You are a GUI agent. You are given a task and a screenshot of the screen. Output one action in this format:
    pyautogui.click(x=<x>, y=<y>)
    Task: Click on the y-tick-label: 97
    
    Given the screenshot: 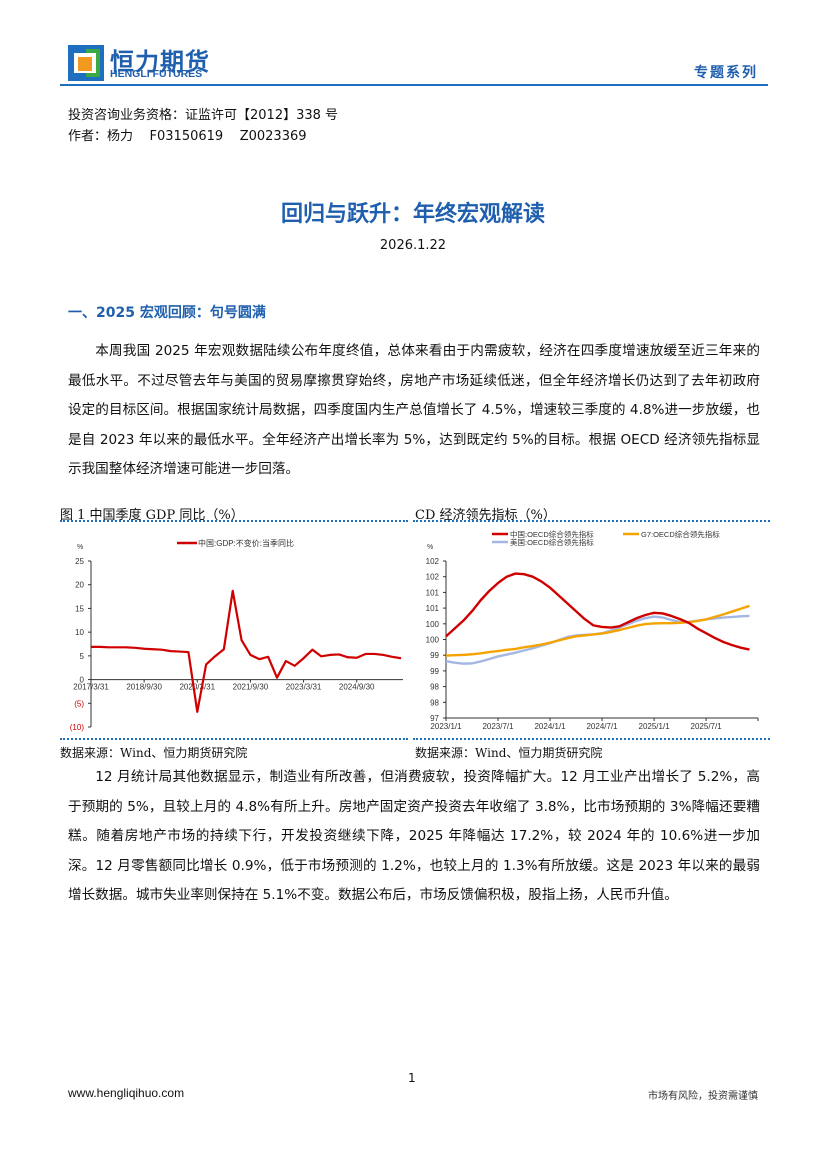 What is the action you would take?
    pyautogui.click(x=434, y=718)
    